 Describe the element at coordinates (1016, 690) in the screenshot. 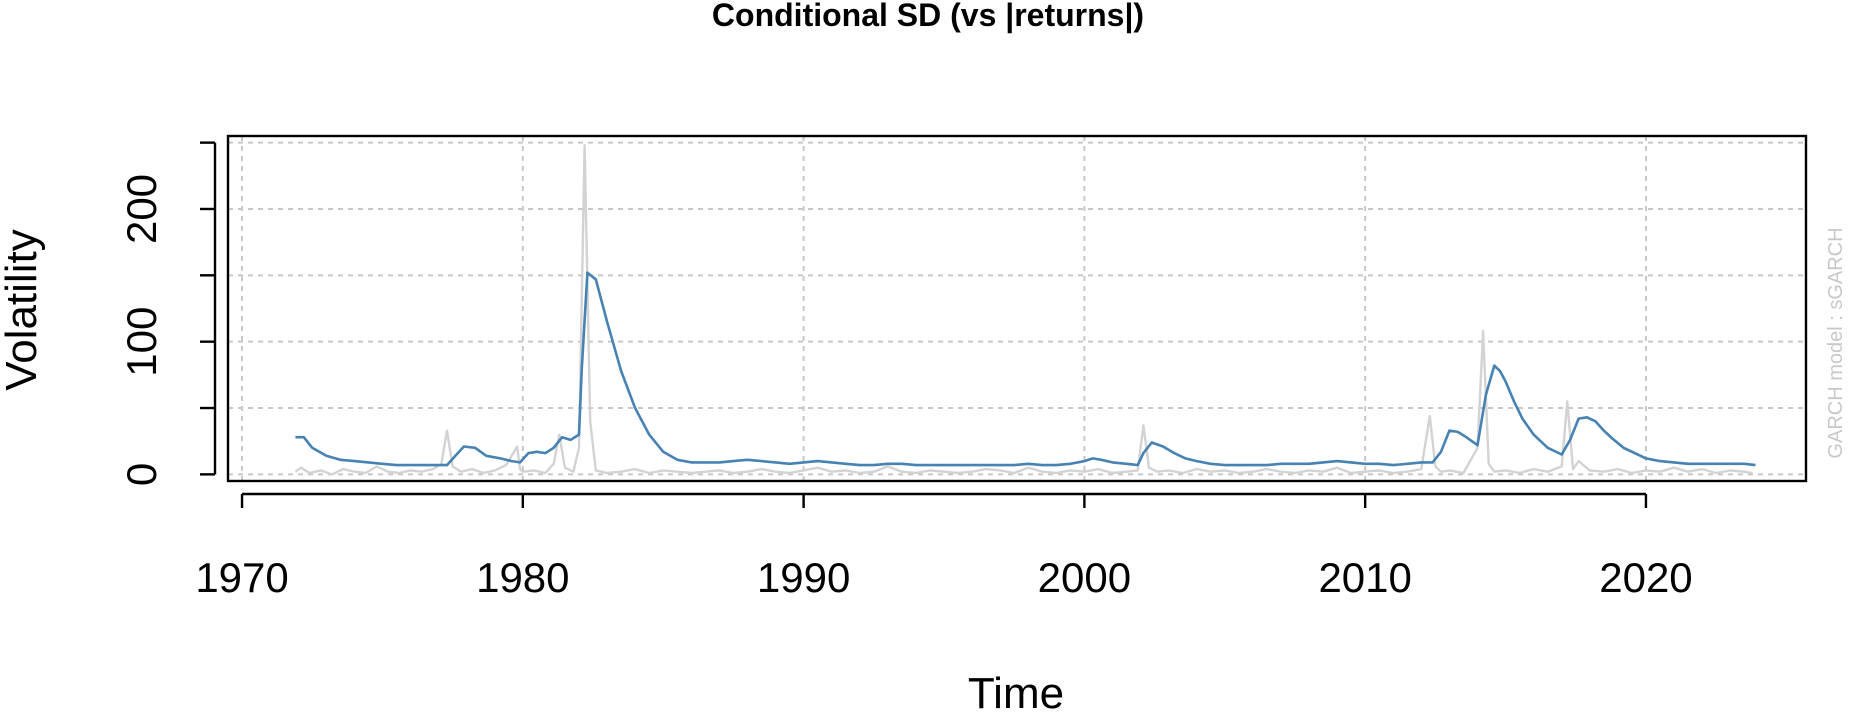

I see `x-axis-label: Time` at that location.